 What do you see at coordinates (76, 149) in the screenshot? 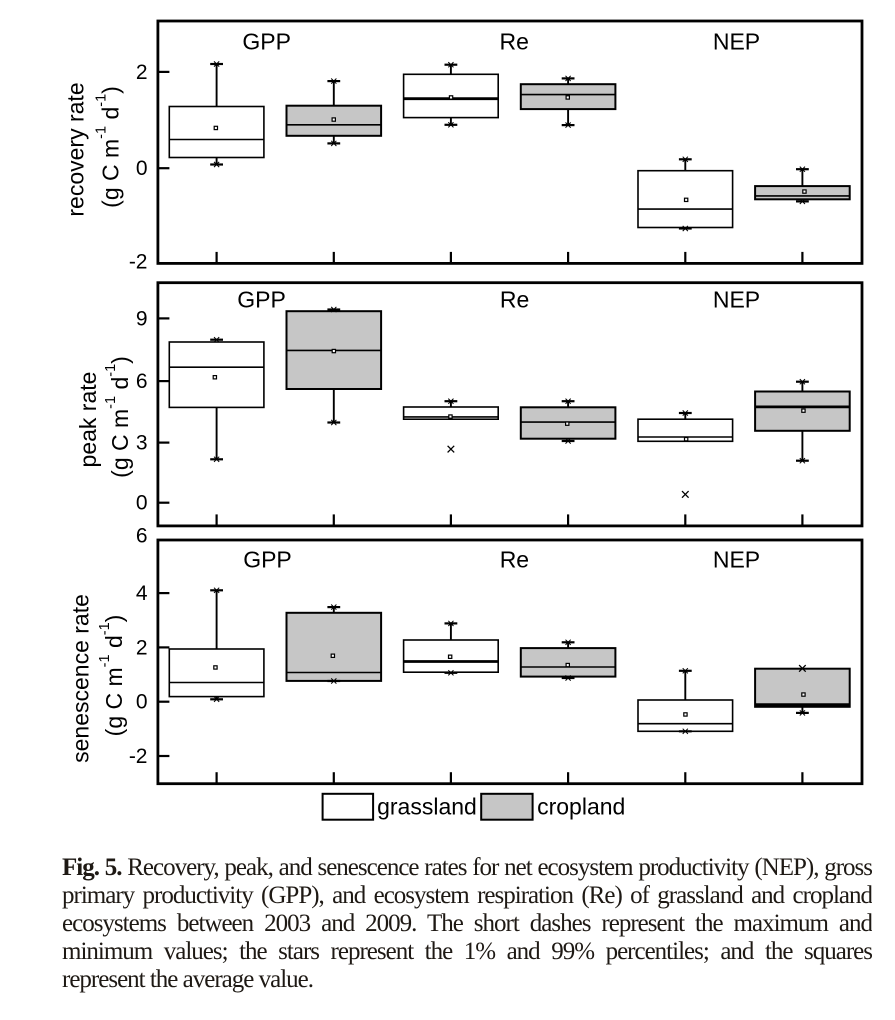
I see `svg-text: recovery rate` at bounding box center [76, 149].